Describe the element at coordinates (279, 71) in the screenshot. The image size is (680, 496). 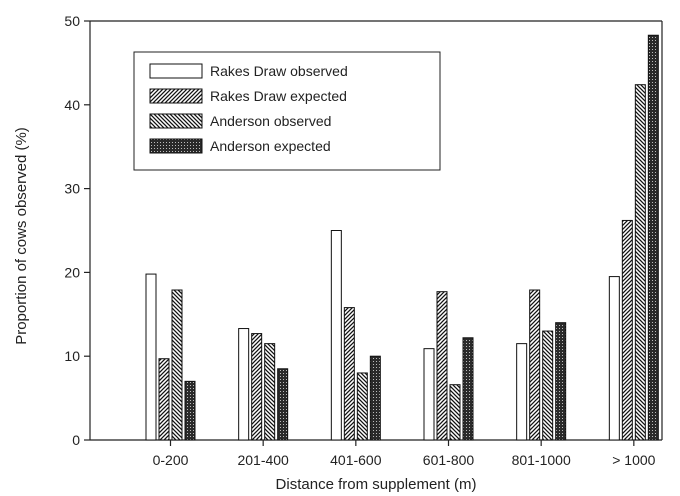
I see `legend-label: Rakes Draw observed` at that location.